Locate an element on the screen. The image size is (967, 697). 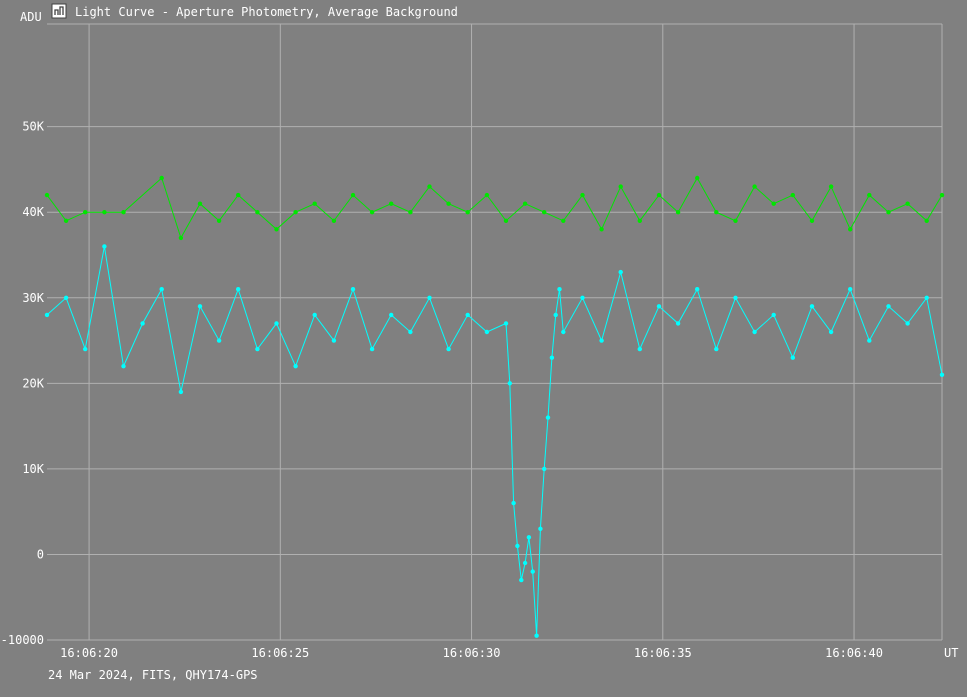
x-tick-labels: 16:06:20 16:06:25 16:06:30 16:06:35 16:06:40 is located at coordinates (471, 653).